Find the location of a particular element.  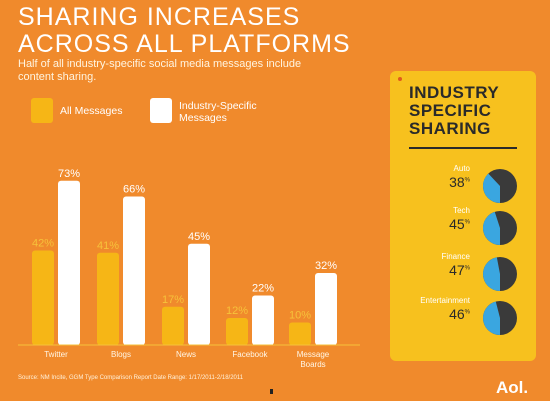

data-label-industry-3: 22% is located at coordinates (263, 289).